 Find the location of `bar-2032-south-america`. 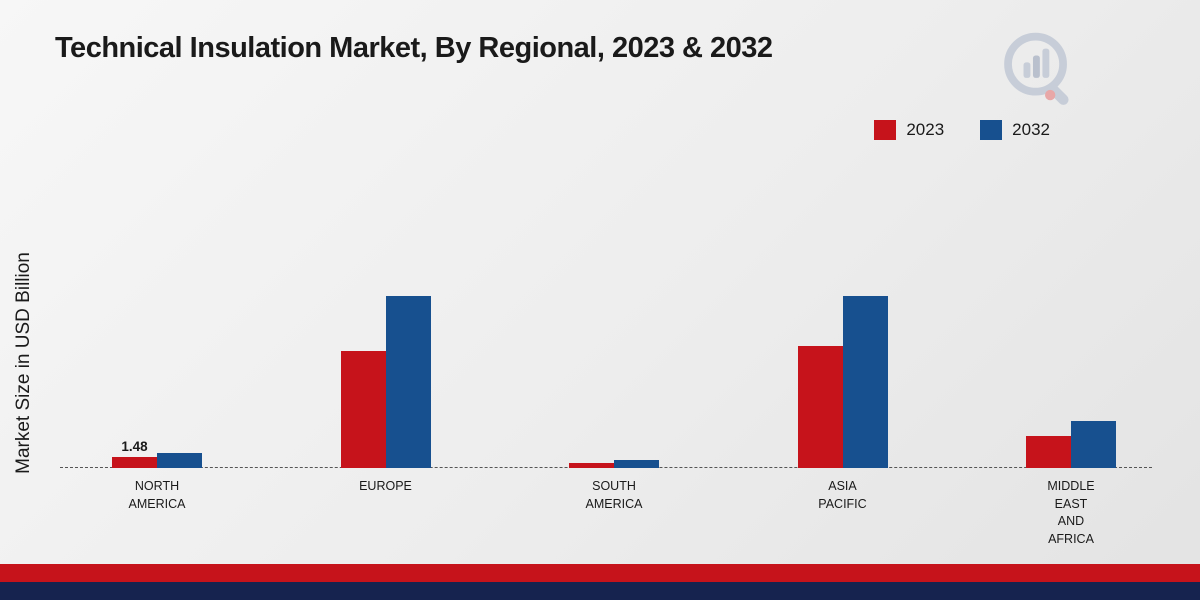

bar-2032-south-america is located at coordinates (636, 464).